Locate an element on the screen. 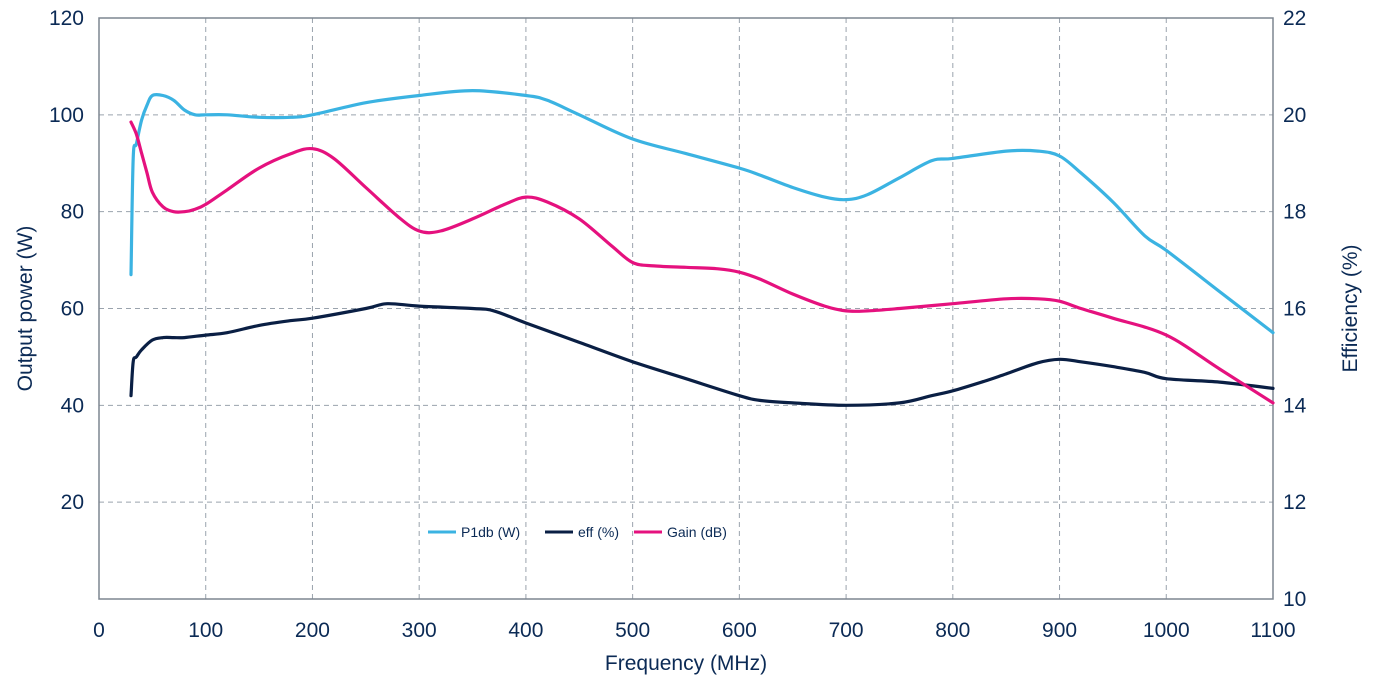 The height and width of the screenshot is (677, 1375). y-axis-right-title: Efficiency (%) is located at coordinates (1350, 309).